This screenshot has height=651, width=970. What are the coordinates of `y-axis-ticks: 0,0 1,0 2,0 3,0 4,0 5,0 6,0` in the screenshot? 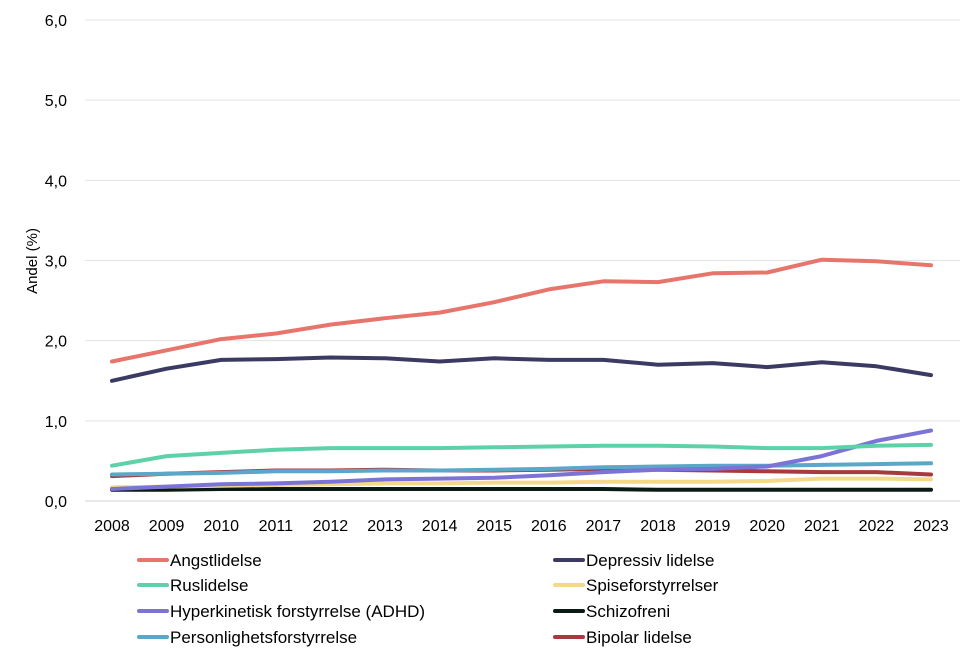 It's located at (56, 262).